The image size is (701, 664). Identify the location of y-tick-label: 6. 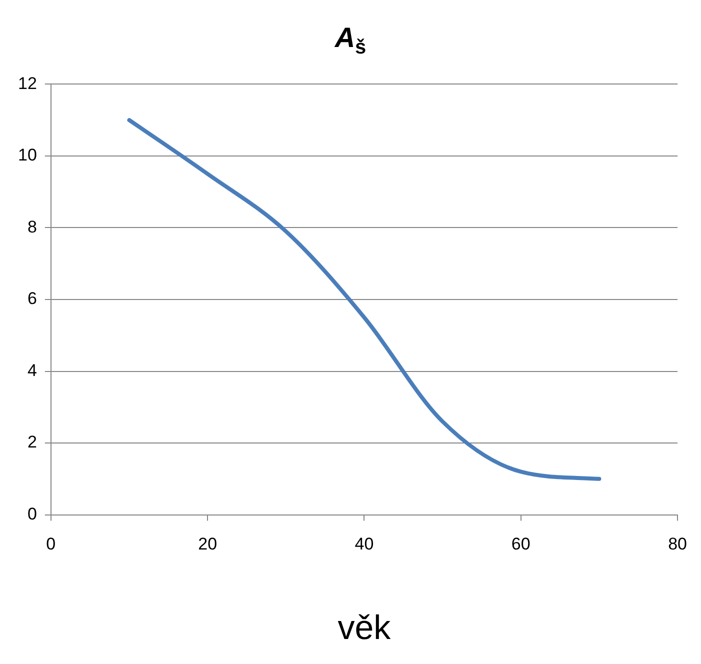
(32, 298).